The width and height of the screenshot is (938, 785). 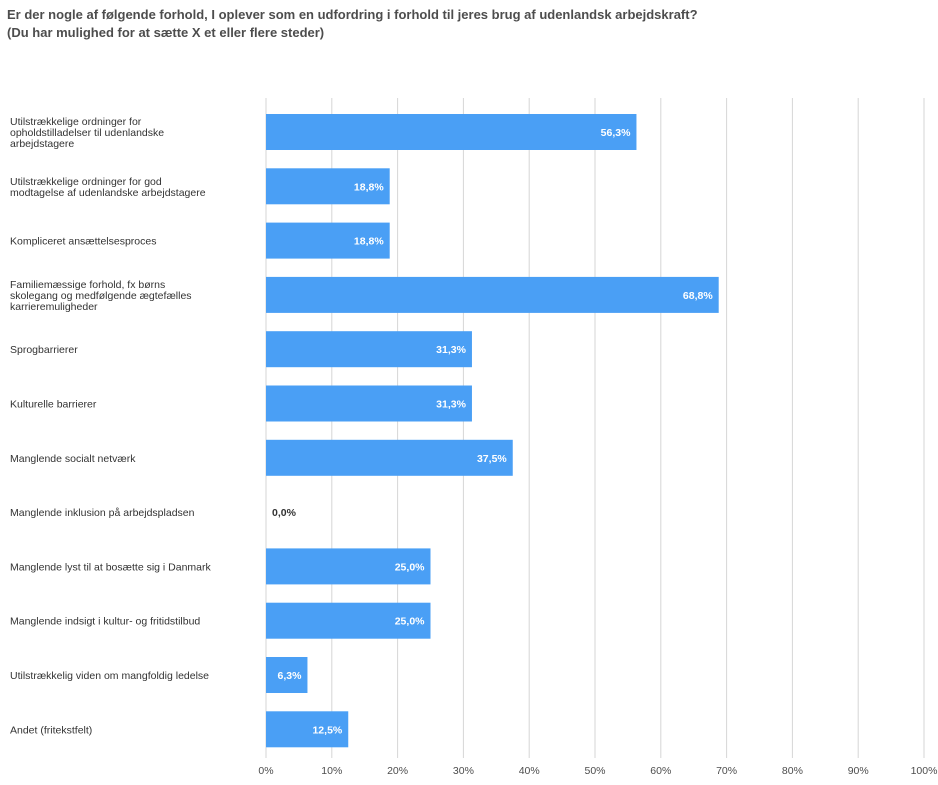 What do you see at coordinates (331, 771) in the screenshot?
I see `x-tick-label: 10%` at bounding box center [331, 771].